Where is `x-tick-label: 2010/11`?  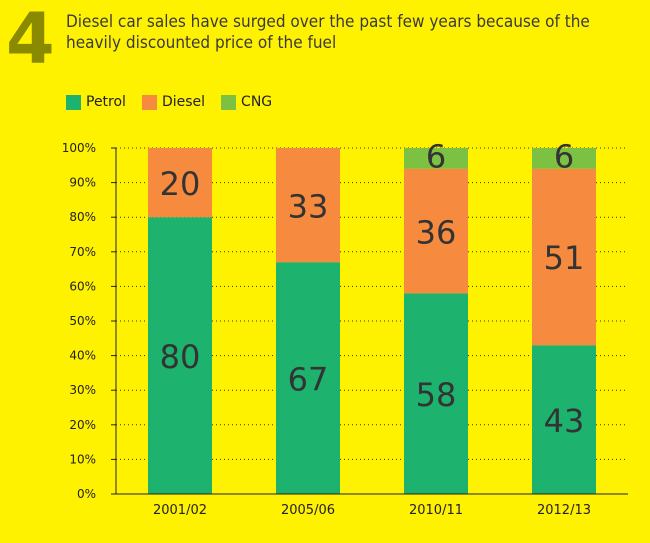 x-tick-label: 2010/11 is located at coordinates (436, 510).